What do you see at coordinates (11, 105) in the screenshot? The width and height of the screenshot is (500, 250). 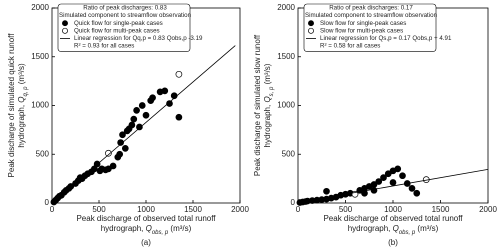 I see `axis-label-line: Peak discharge of simulated quick runoff` at bounding box center [11, 105].